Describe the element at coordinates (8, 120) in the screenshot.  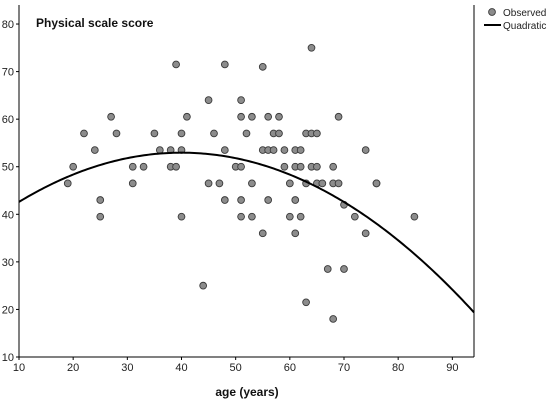
I see `y-tick-label: 60` at that location.